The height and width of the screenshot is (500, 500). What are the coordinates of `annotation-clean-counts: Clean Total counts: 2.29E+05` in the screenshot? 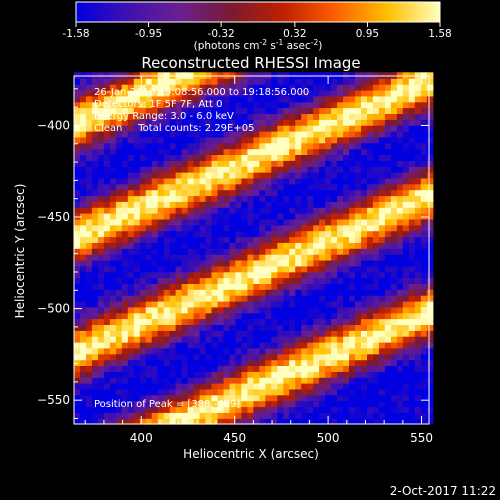 It's located at (174, 128).